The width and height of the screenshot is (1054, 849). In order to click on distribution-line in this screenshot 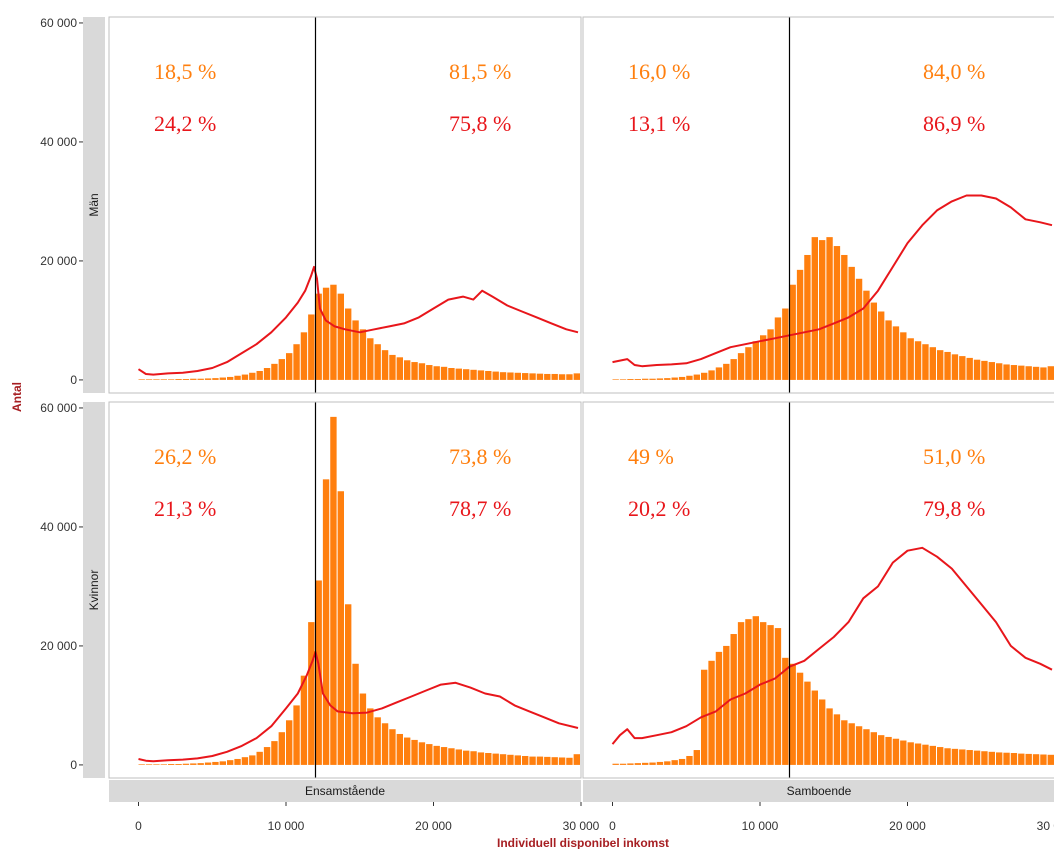, I will do `click(832, 645)`.